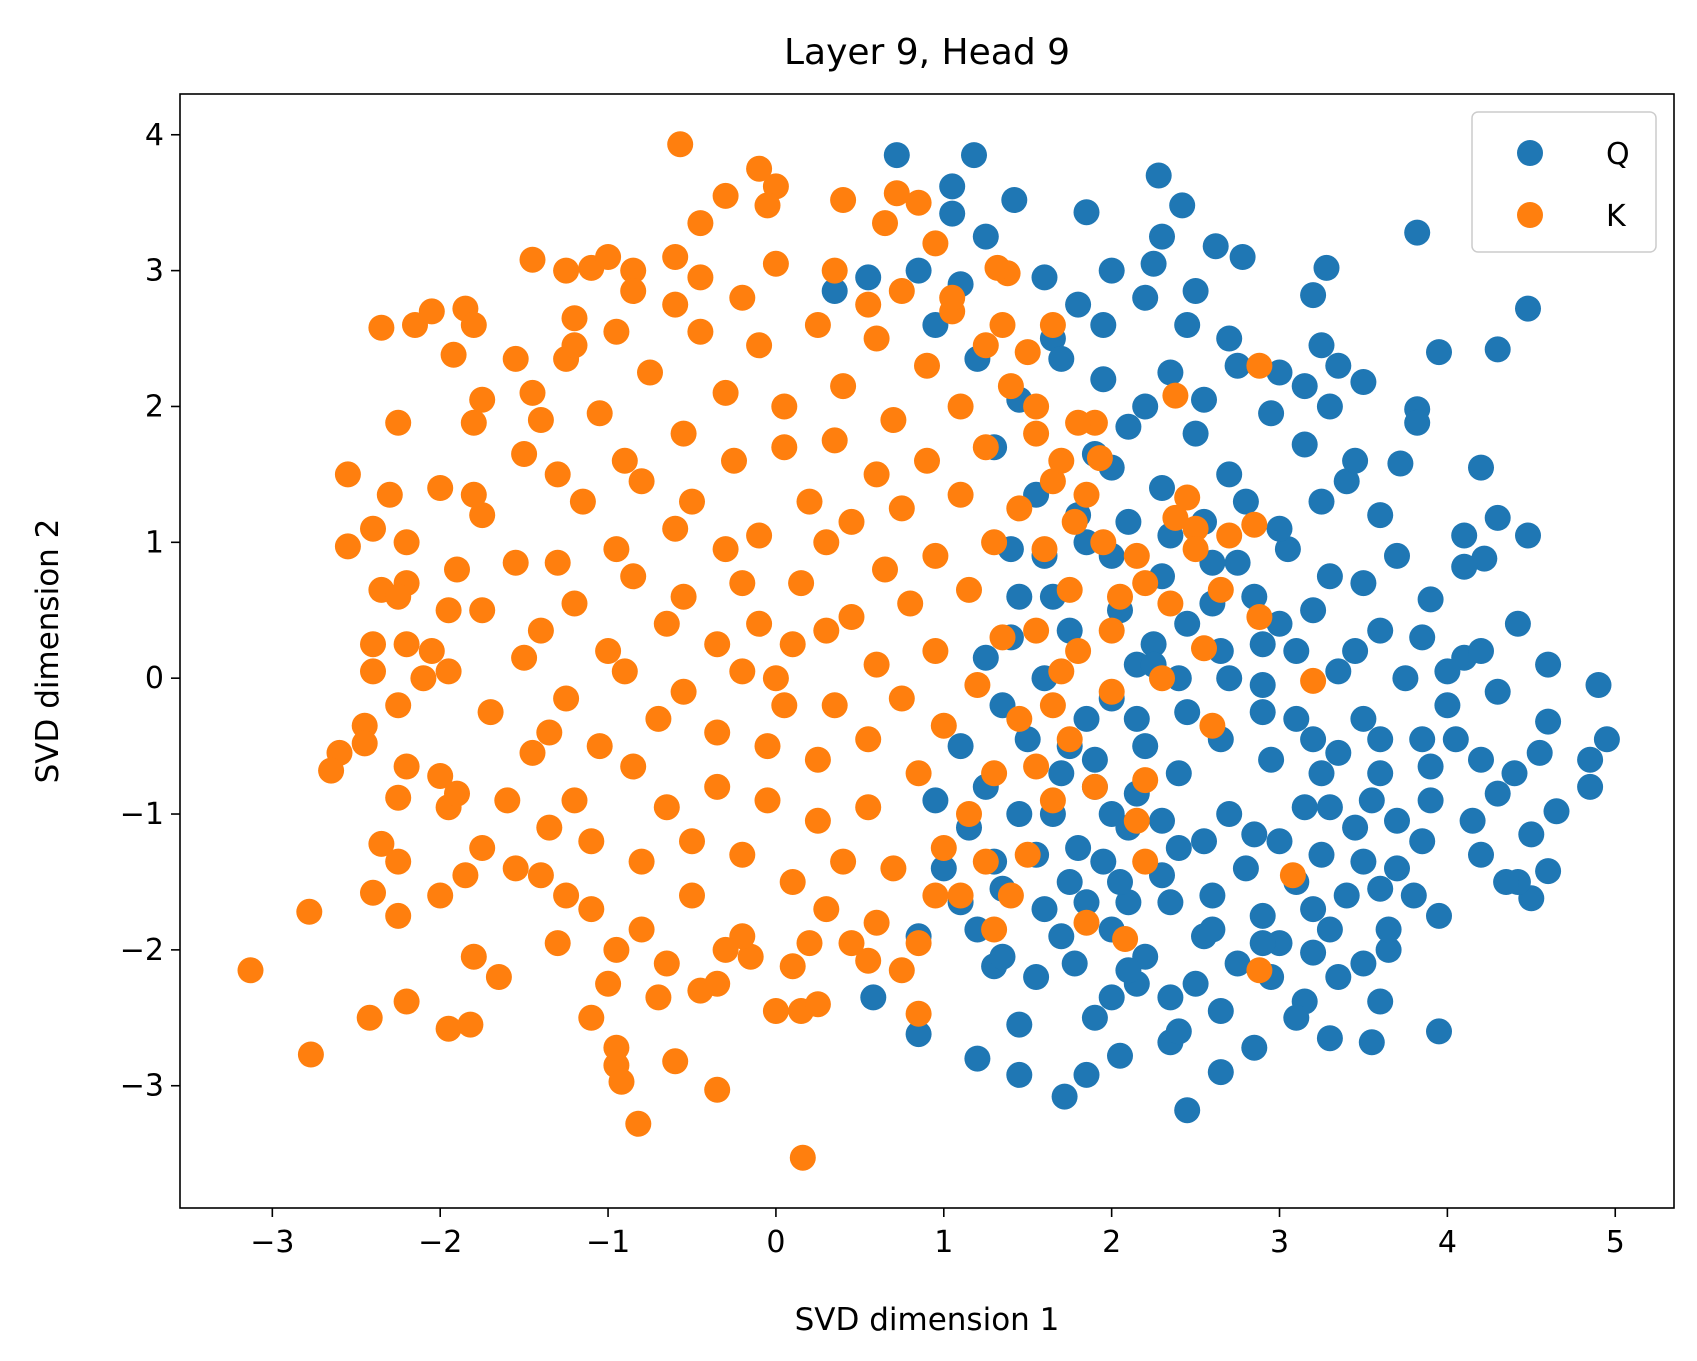 The height and width of the screenshot is (1361, 1697). I want to click on x-tick-label: 0, so click(775, 1242).